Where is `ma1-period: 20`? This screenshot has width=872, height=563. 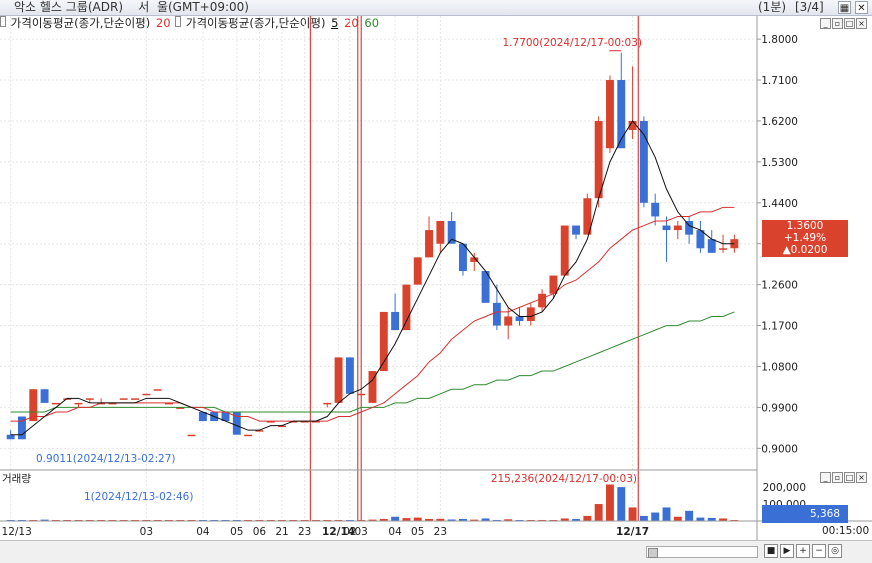
ma1-period: 20 is located at coordinates (163, 23).